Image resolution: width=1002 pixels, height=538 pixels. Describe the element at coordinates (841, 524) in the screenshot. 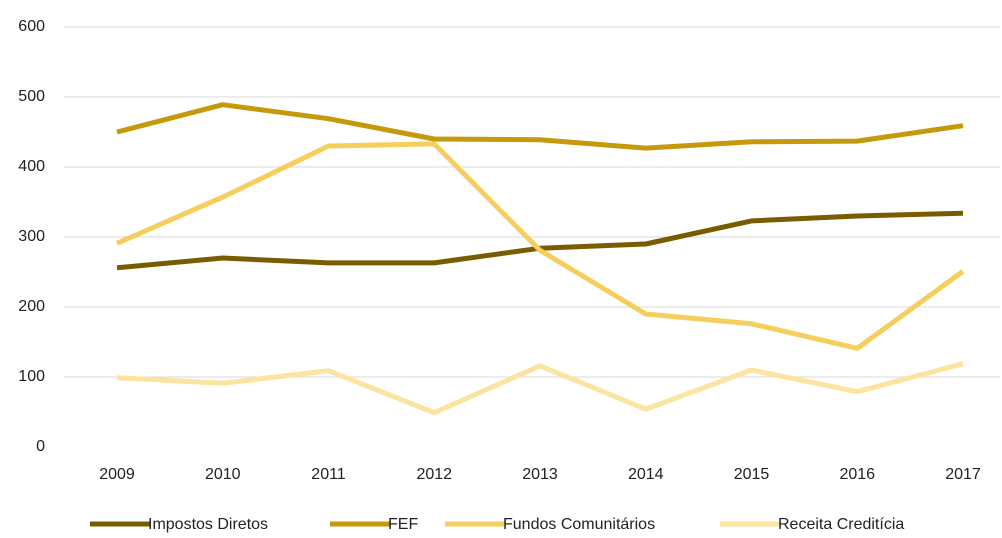

I see `legend-label: Receita Creditícia` at that location.